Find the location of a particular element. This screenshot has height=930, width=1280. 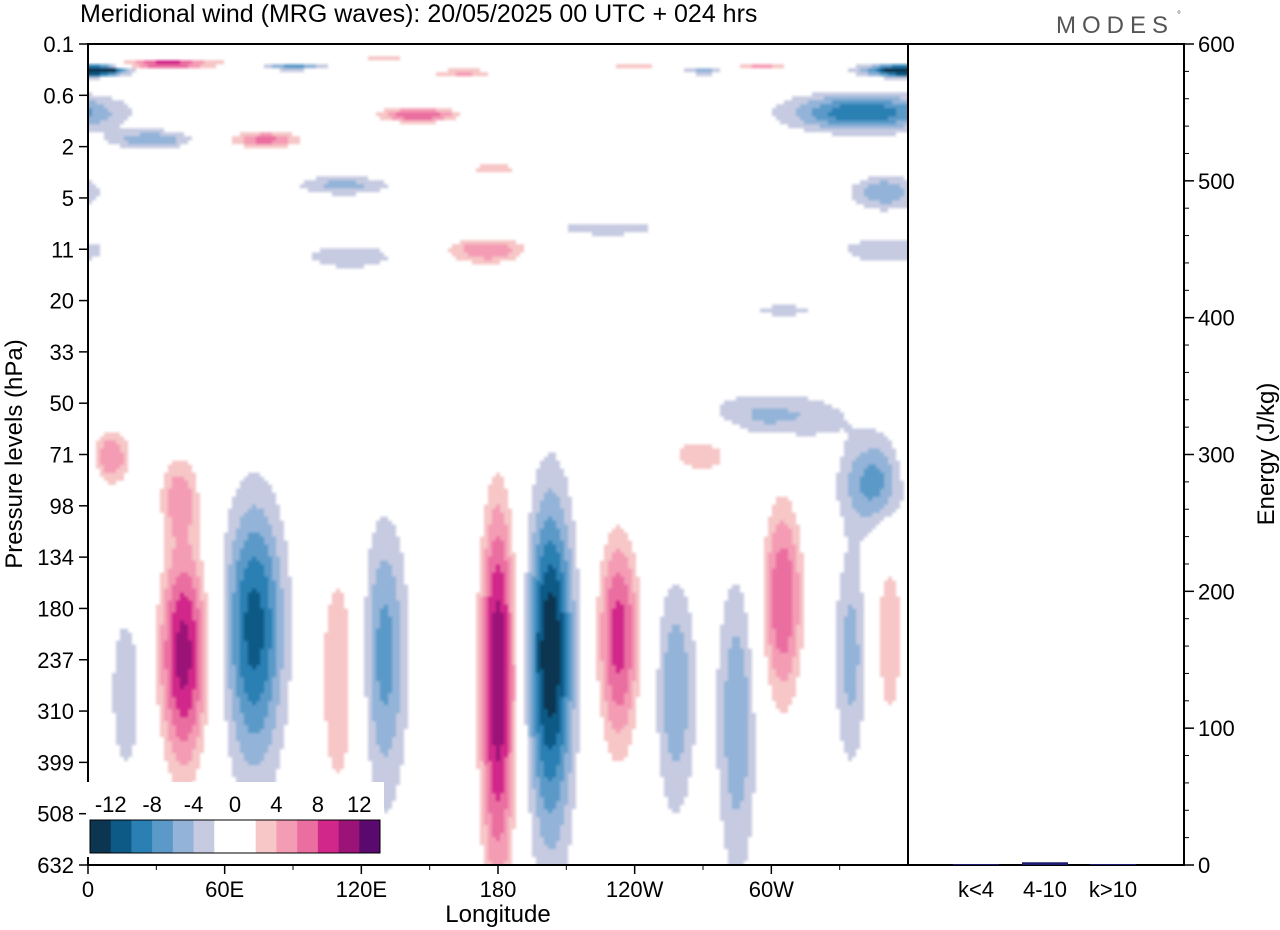

energy-category-label: k<4 is located at coordinates (976, 889).